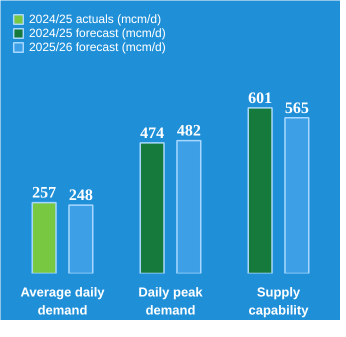 The height and width of the screenshot is (337, 346). I want to click on legend-label: 2024/25 actuals (mcm/d), so click(95, 19).